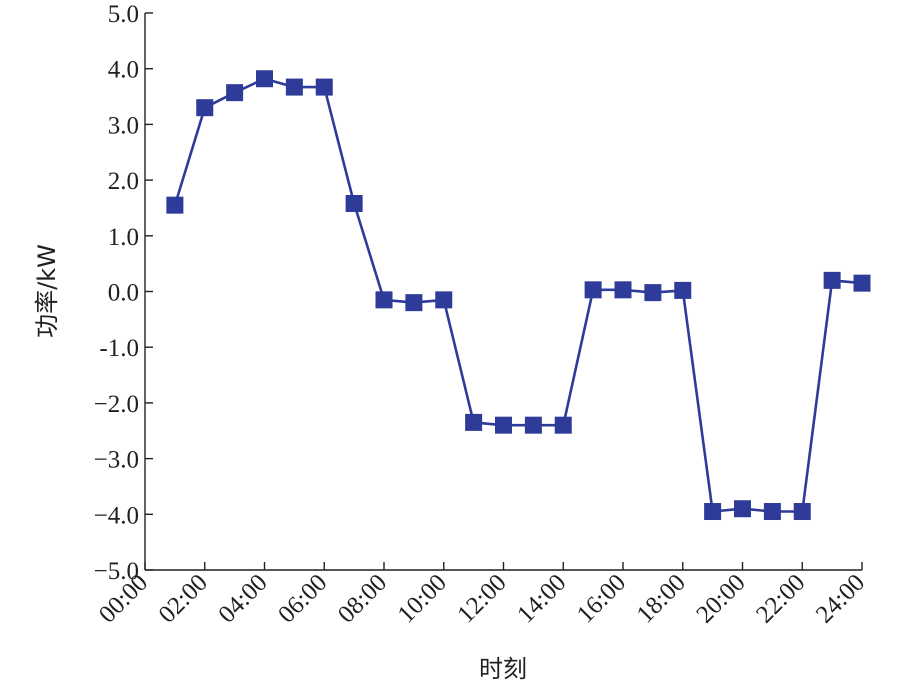 The height and width of the screenshot is (685, 922). Describe the element at coordinates (123, 125) in the screenshot. I see `y-tick-label: 3.0` at that location.